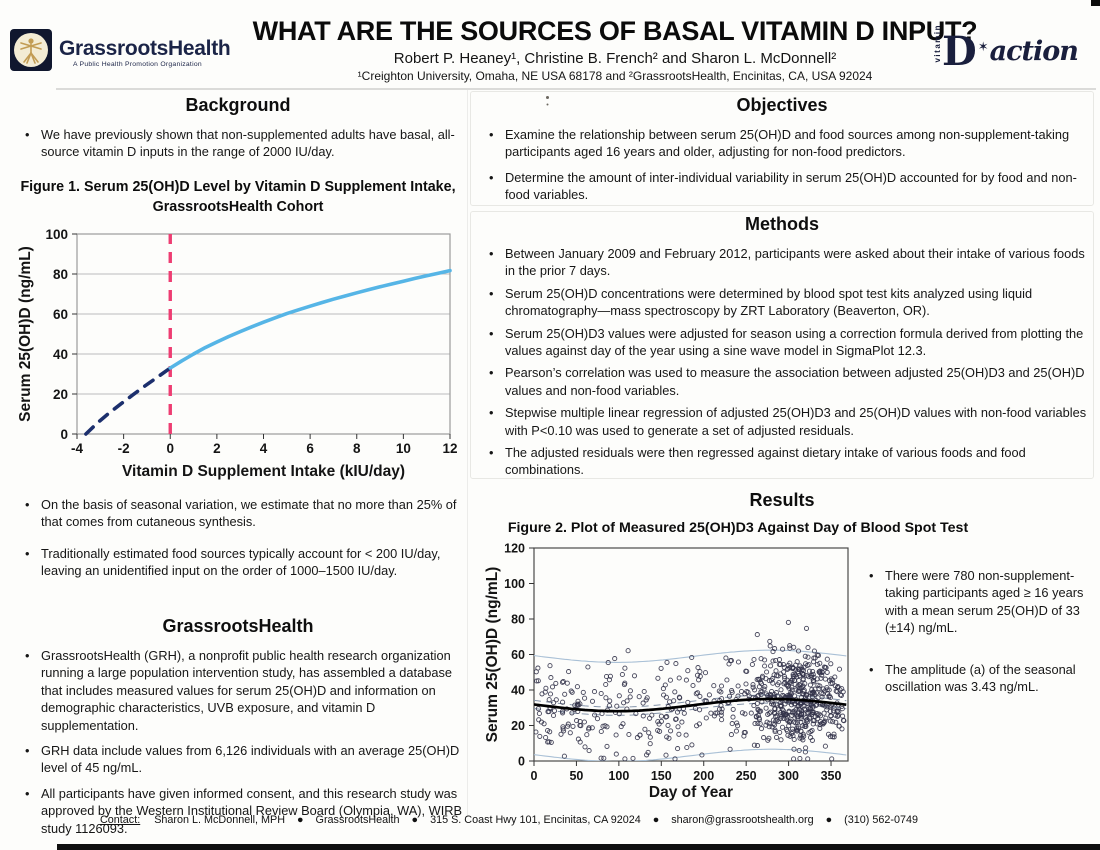 The height and width of the screenshot is (850, 1100). I want to click on methods-heading: Methods, so click(782, 224).